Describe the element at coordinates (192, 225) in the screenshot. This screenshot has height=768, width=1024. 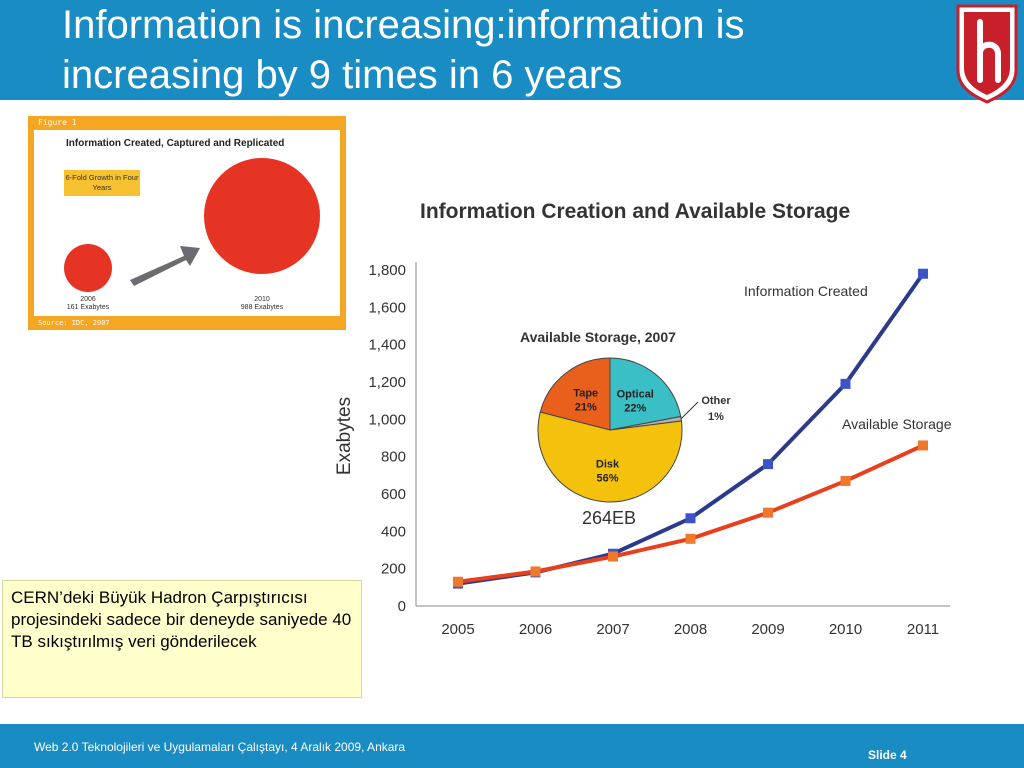
I see `figure-1-bubbles` at that location.